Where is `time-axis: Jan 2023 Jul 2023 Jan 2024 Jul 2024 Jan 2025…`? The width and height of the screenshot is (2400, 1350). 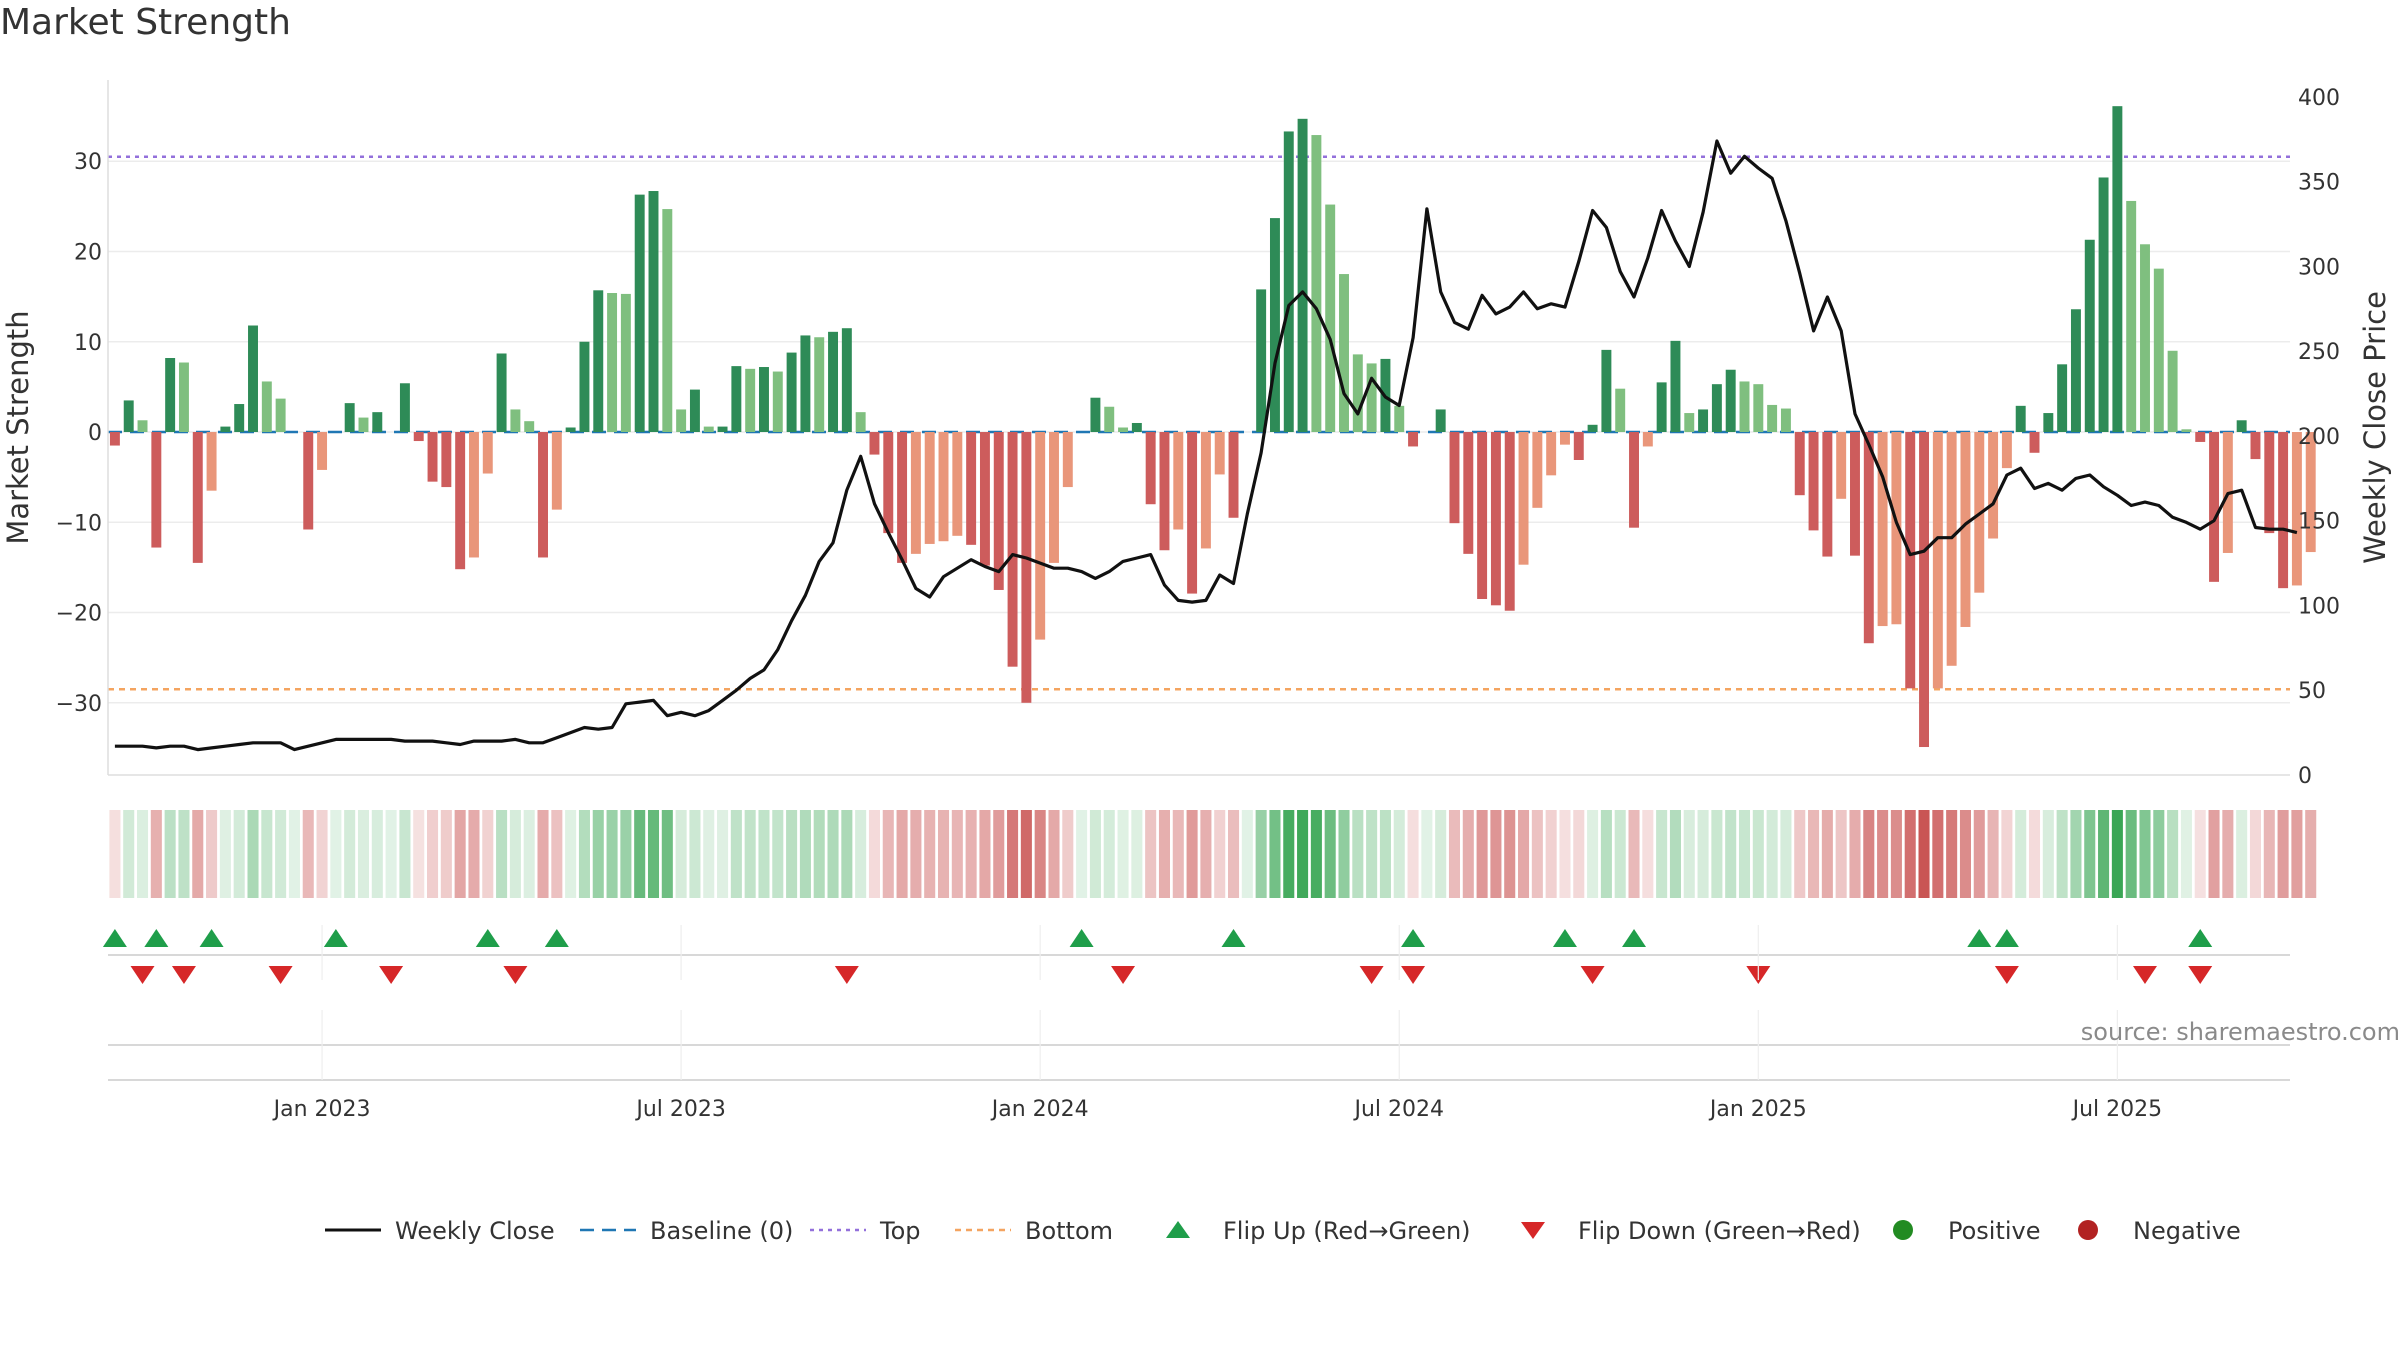 time-axis: Jan 2023 Jul 2023 Jan 2024 Jul 2024 Jan 2025… is located at coordinates (1199, 1023).